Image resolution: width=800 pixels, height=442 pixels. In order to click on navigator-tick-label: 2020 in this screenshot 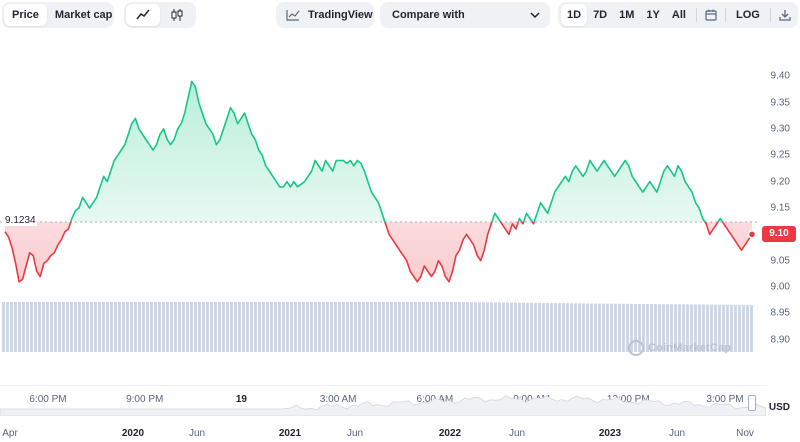, I will do `click(133, 433)`.